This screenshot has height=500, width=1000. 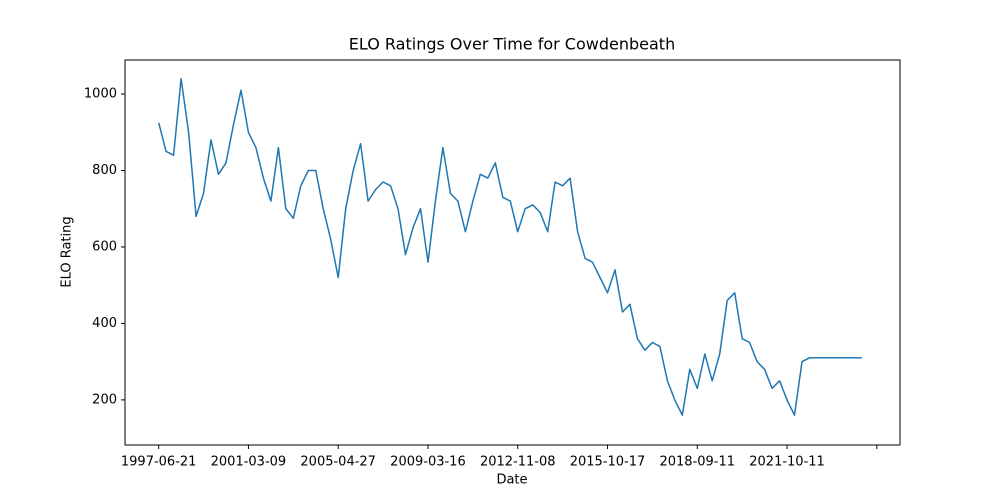 What do you see at coordinates (608, 462) in the screenshot?
I see `x-tick-label: 2015-10-17` at bounding box center [608, 462].